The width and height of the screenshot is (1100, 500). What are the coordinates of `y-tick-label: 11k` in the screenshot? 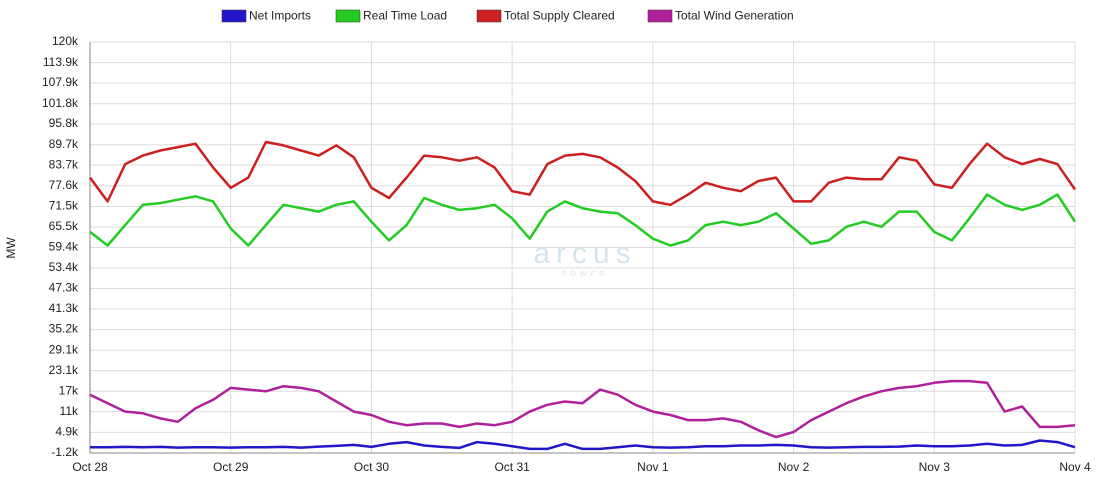 It's located at (69, 411).